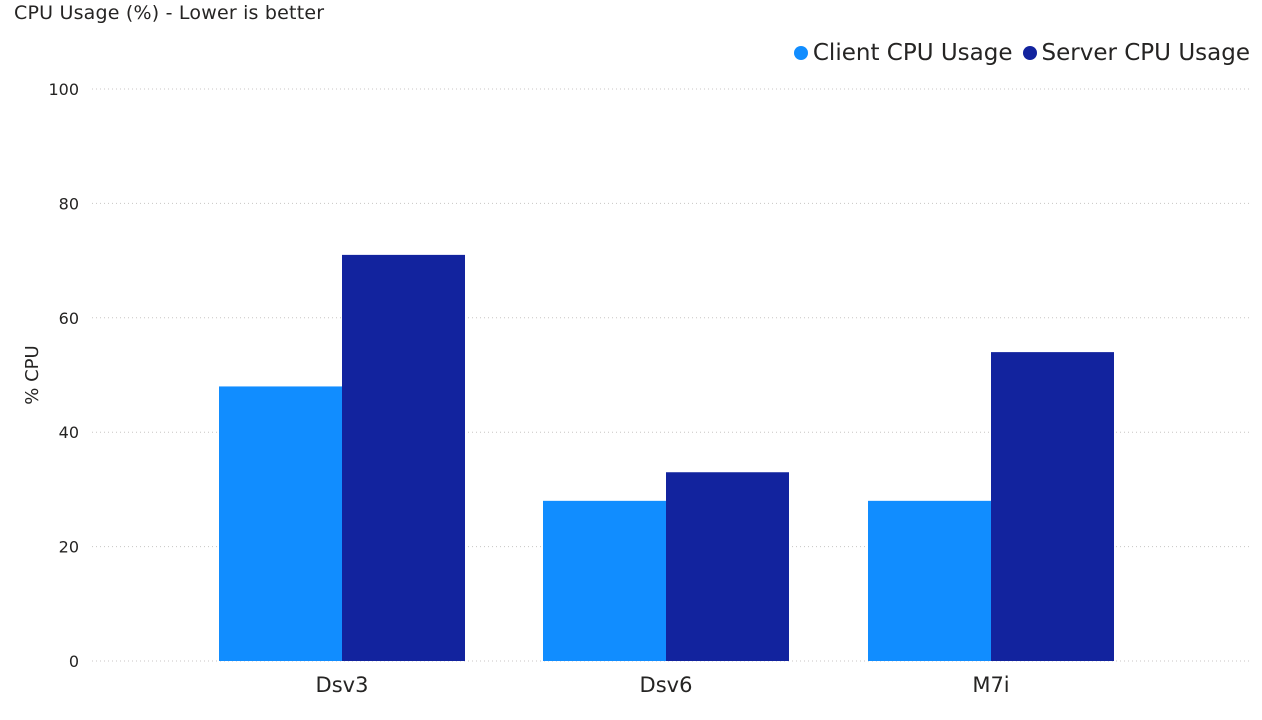  I want to click on y-tick-label: 20, so click(69, 547).